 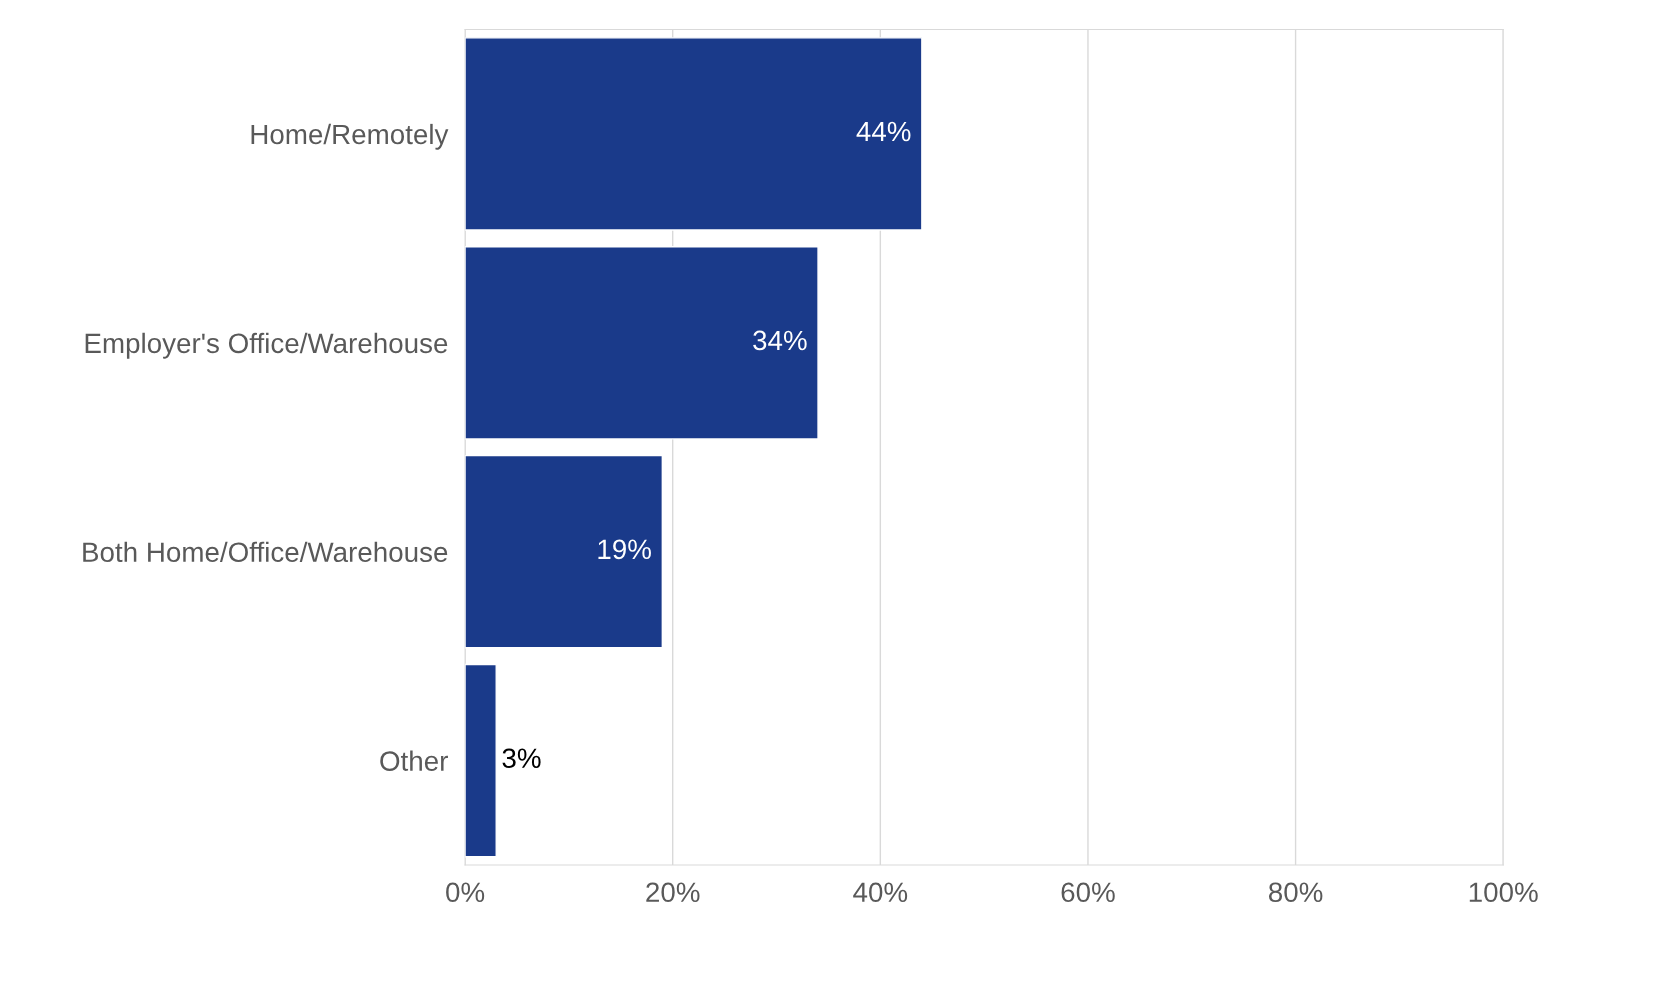 What do you see at coordinates (465, 892) in the screenshot?
I see `x-tick-label: 0%` at bounding box center [465, 892].